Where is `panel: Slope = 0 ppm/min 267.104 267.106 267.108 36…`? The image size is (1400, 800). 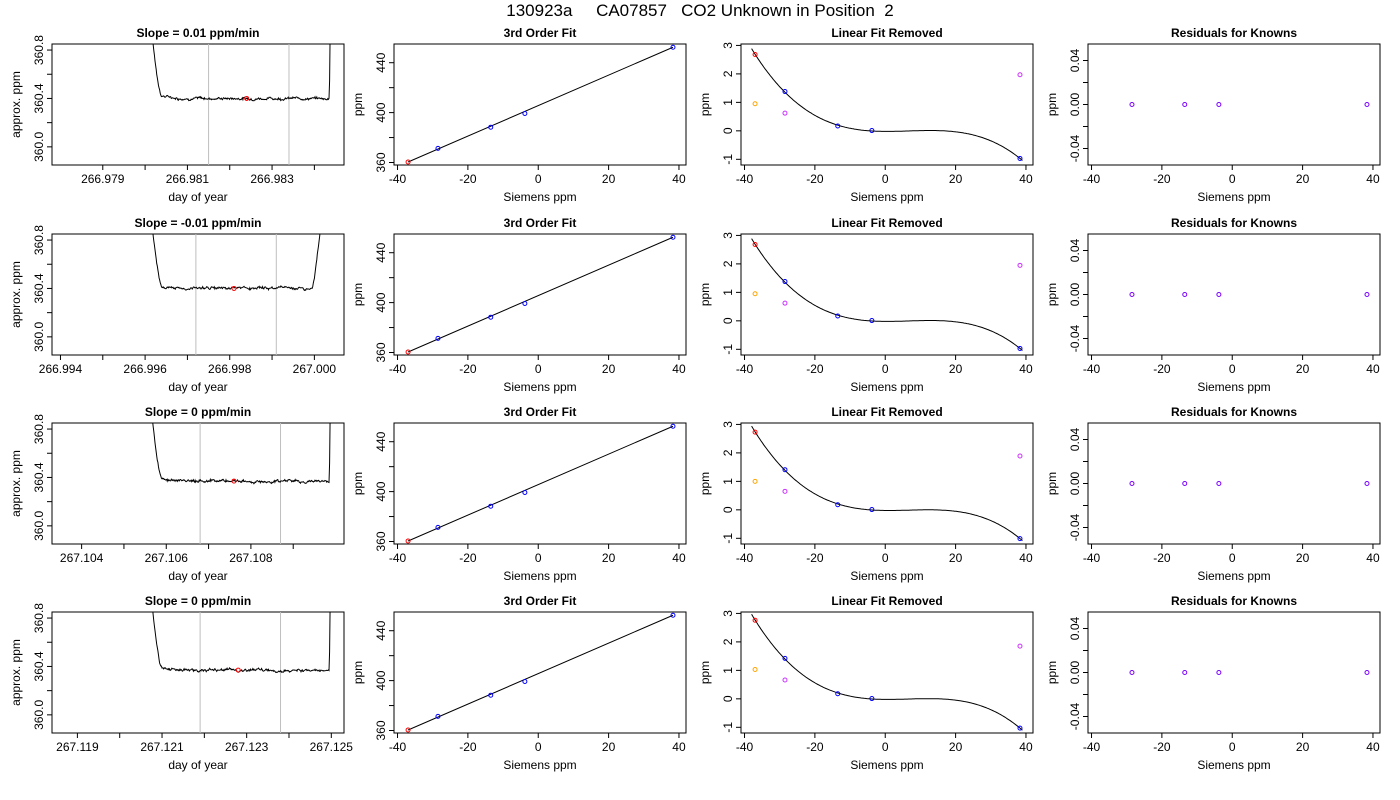
panel: Slope = 0 ppm/min 267.104 267.106 267.108 36… is located at coordinates (177, 494).